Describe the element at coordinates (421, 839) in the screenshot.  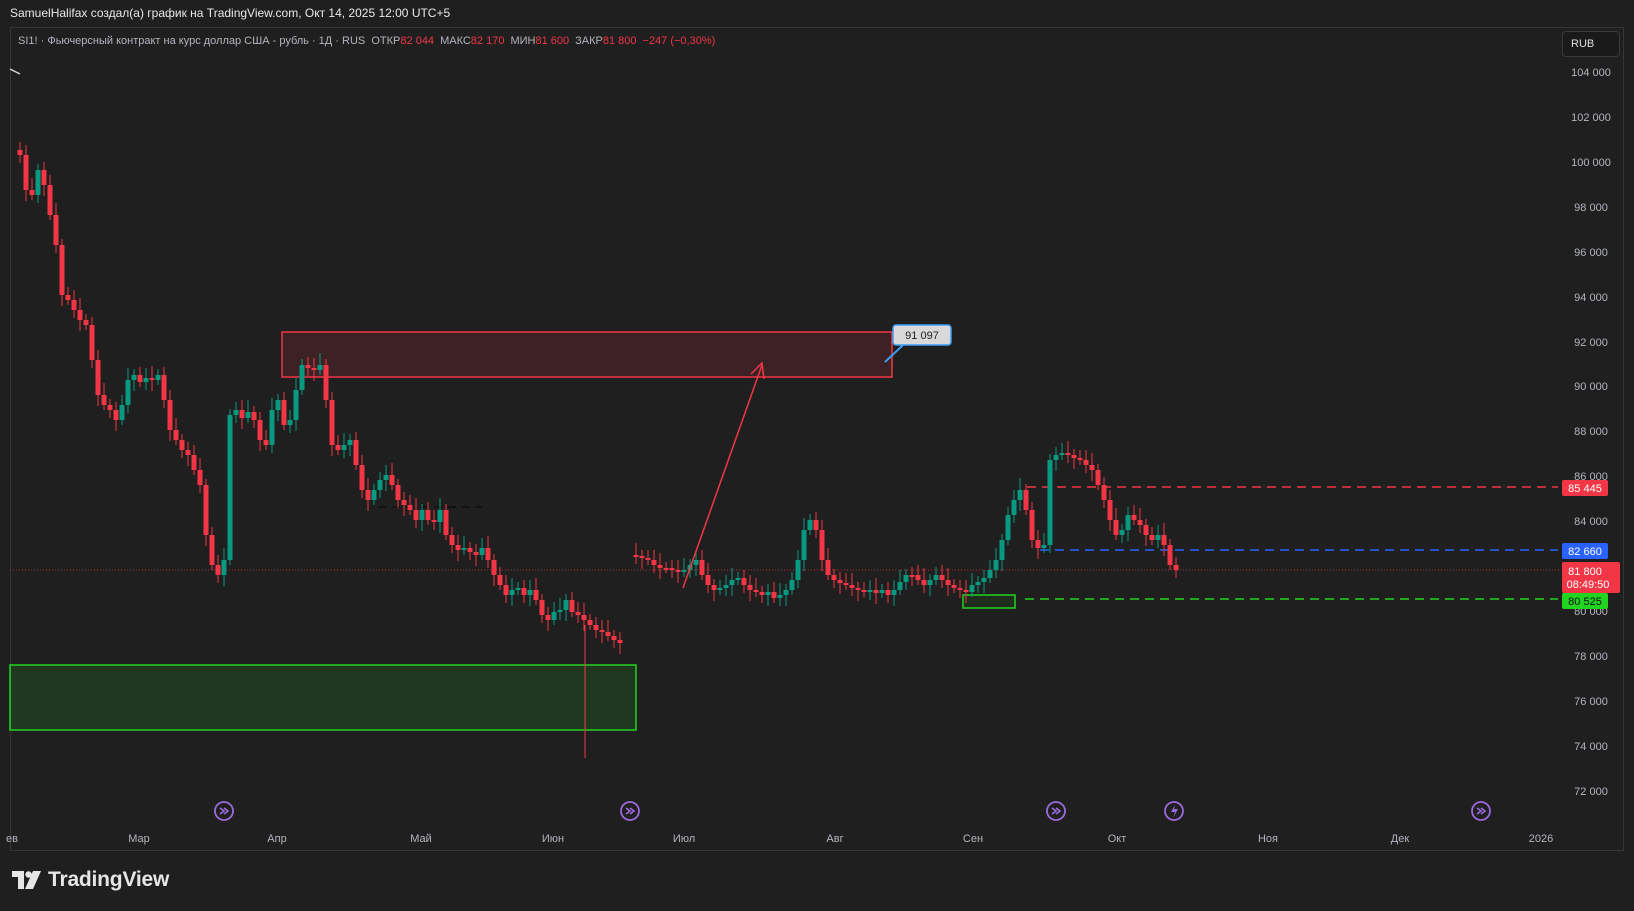
I see `time-tick-label: Май` at that location.